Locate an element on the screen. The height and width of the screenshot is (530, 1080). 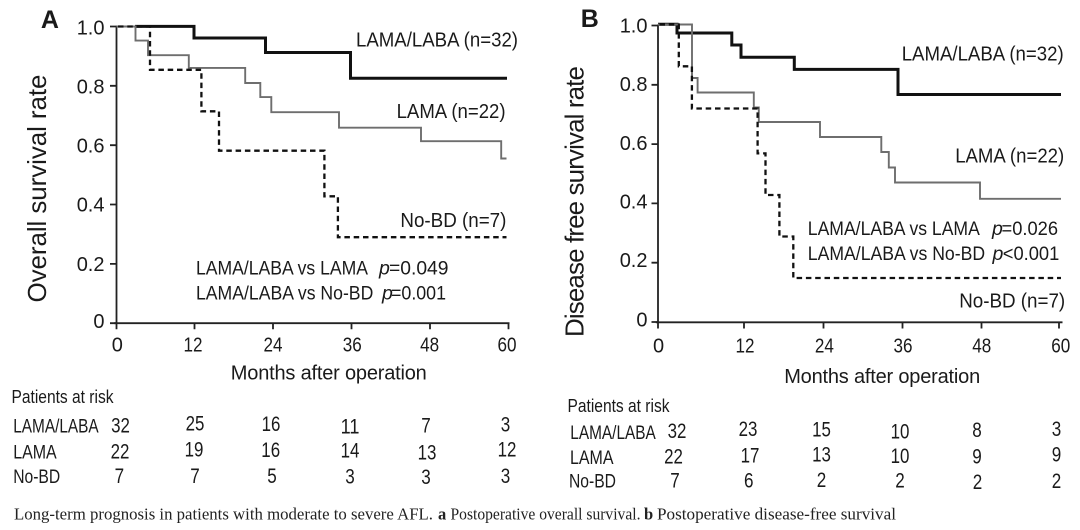
svg-text: 25 is located at coordinates (195, 424).